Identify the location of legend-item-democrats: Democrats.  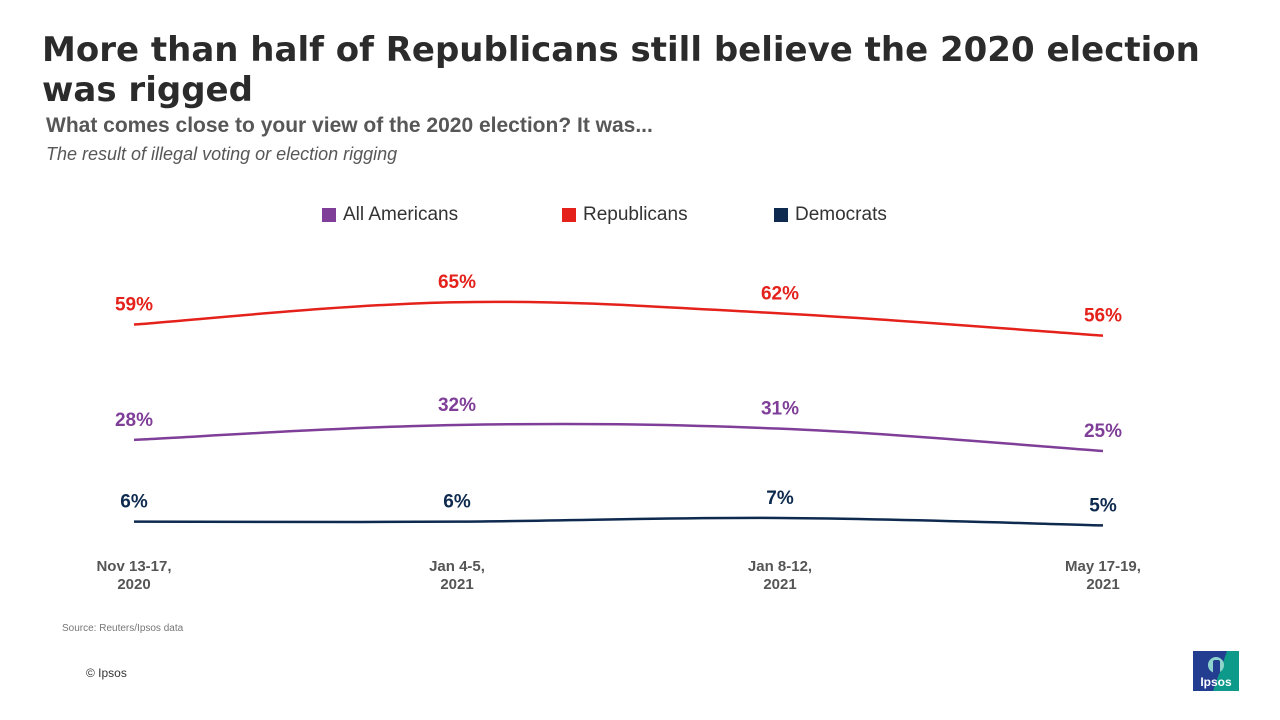
(830, 215).